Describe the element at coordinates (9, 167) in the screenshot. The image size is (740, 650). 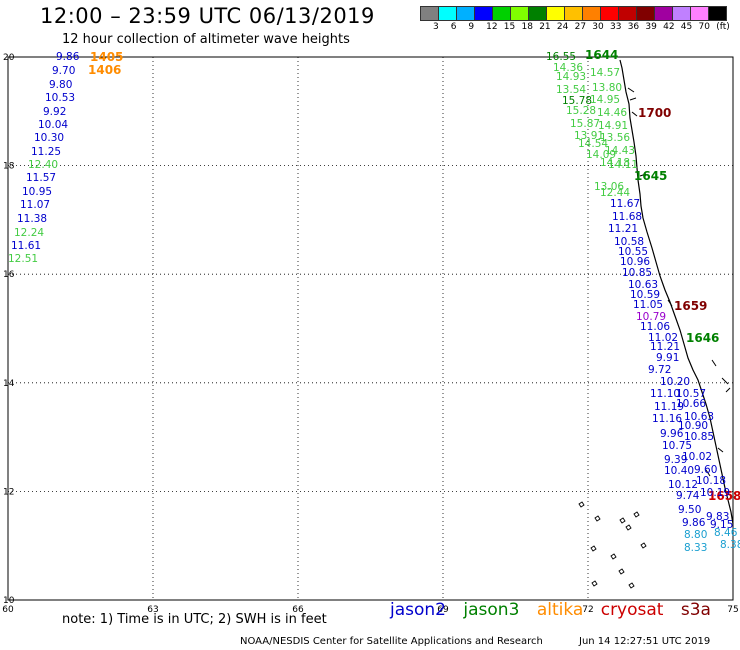
I see `y-tick-label: 18` at that location.